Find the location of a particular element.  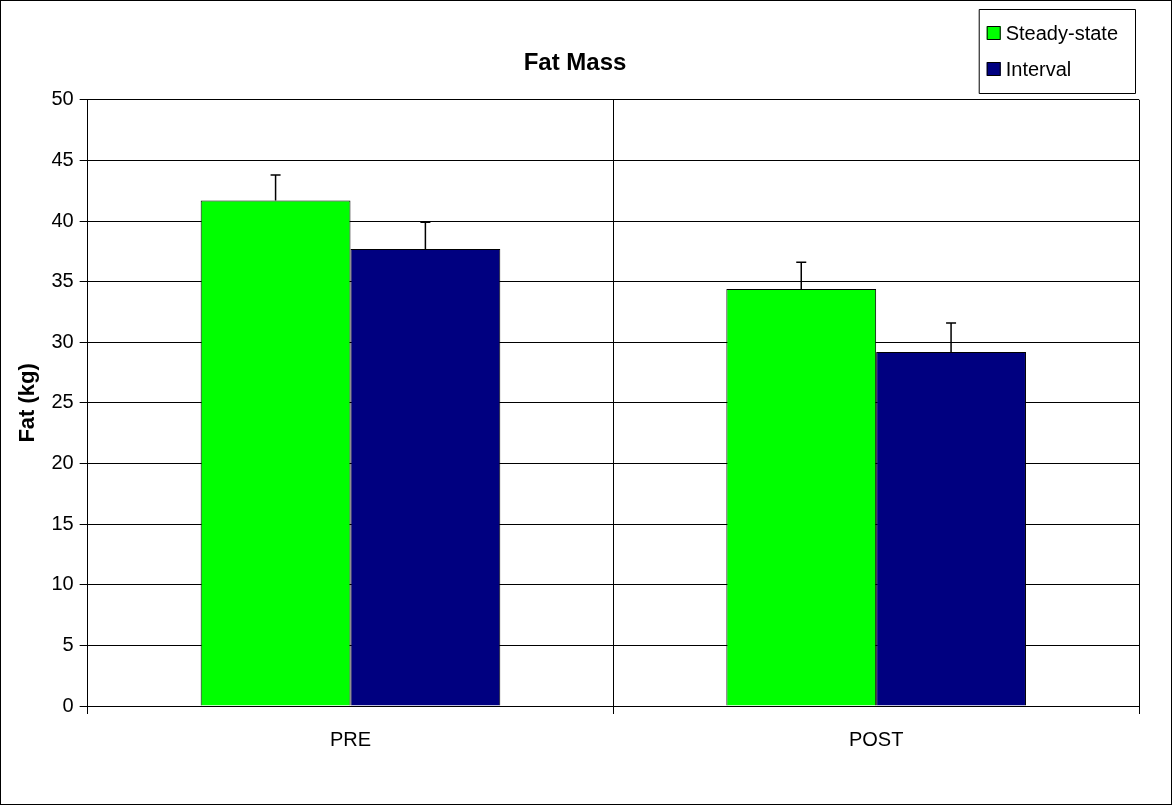

y-tick-label: 40 is located at coordinates (62, 219).